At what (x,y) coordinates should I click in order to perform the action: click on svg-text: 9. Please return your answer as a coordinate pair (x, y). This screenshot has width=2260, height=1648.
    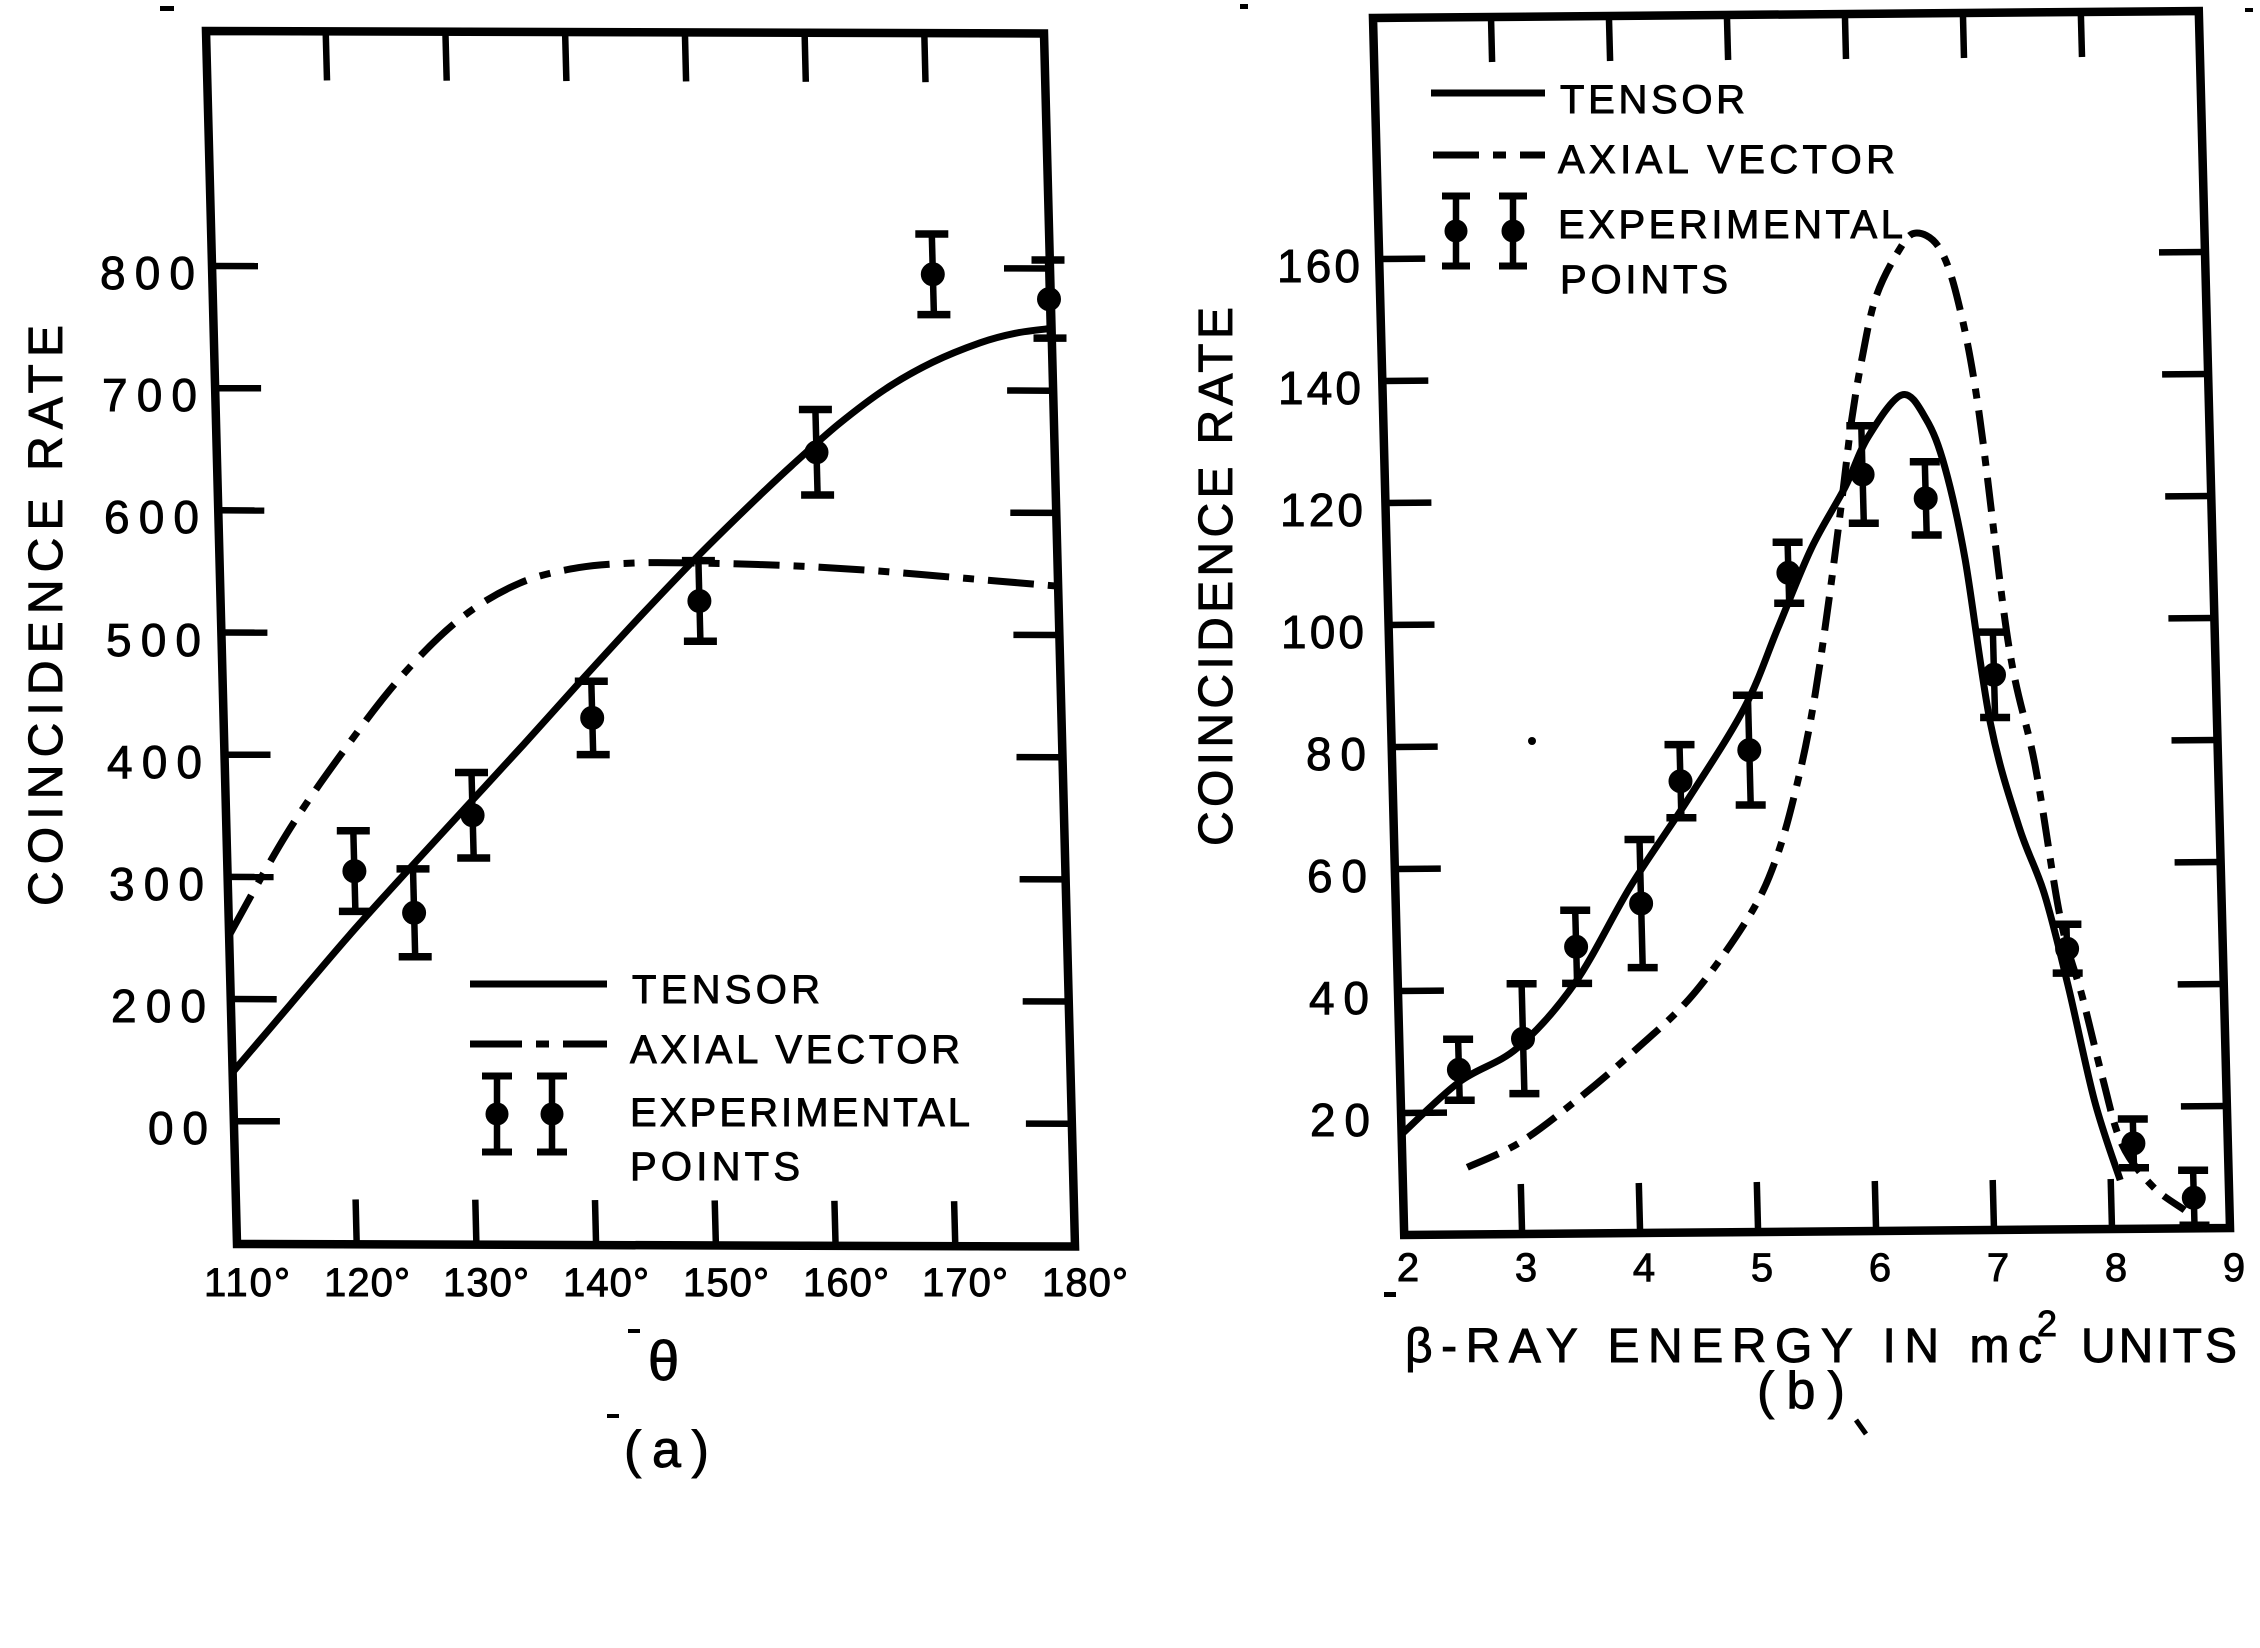
    Looking at the image, I should click on (2234, 1268).